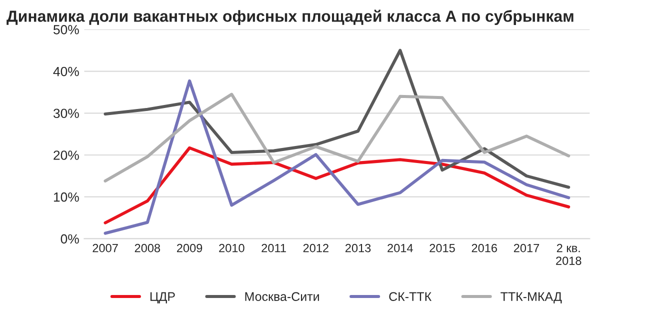  What do you see at coordinates (66, 71) in the screenshot?
I see `y-tick-label: 40%` at bounding box center [66, 71].